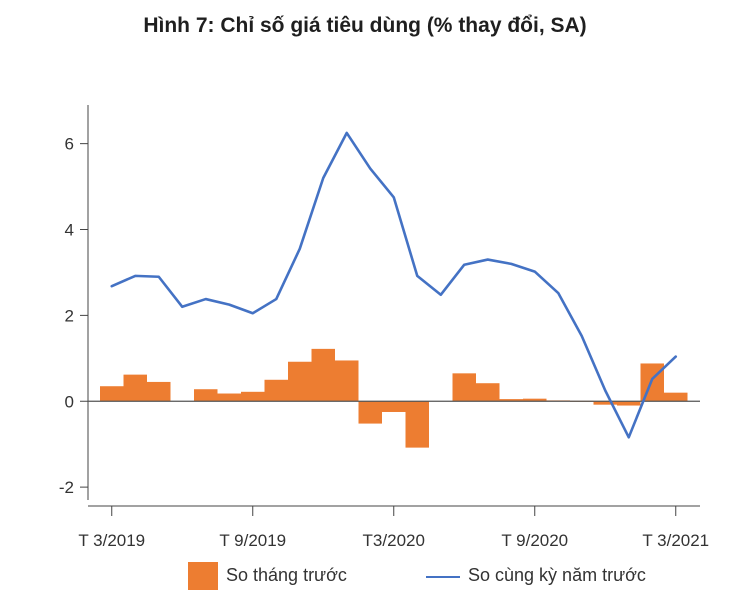 This screenshot has width=730, height=604. I want to click on legend-bar-label: So tháng trước, so click(286, 575).